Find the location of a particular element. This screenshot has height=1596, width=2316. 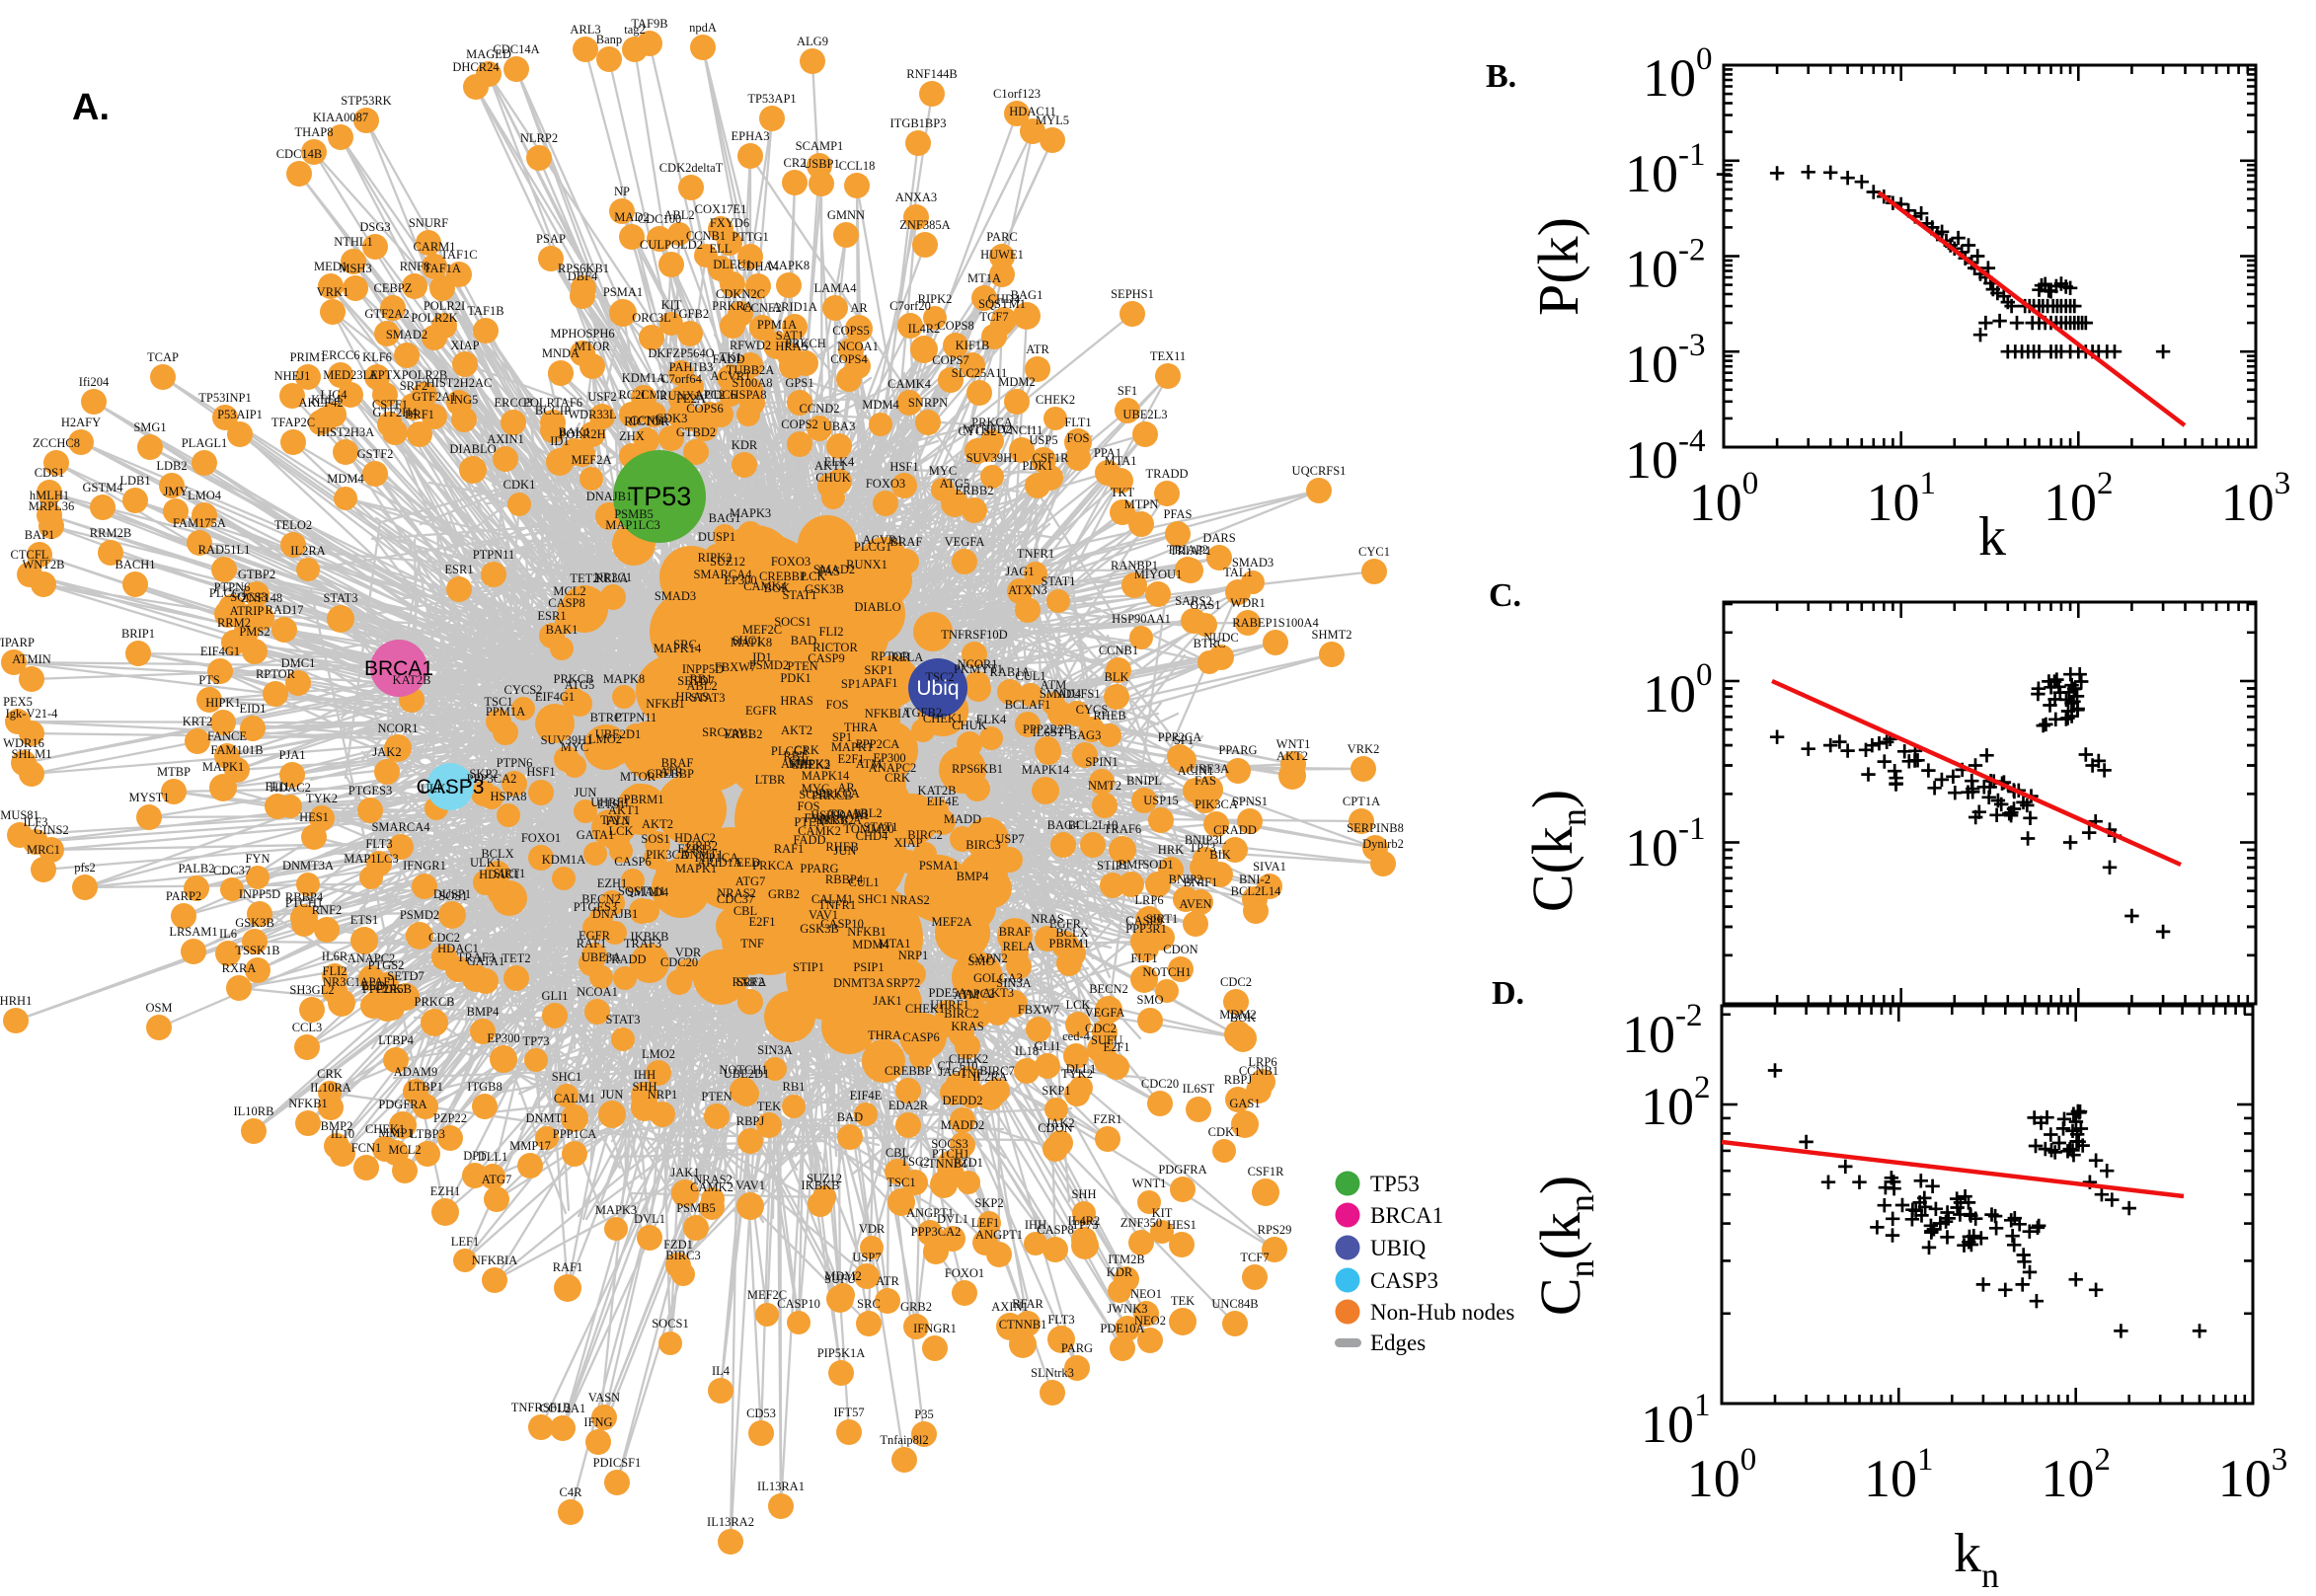

svg-text: ATMIN is located at coordinates (32, 659).